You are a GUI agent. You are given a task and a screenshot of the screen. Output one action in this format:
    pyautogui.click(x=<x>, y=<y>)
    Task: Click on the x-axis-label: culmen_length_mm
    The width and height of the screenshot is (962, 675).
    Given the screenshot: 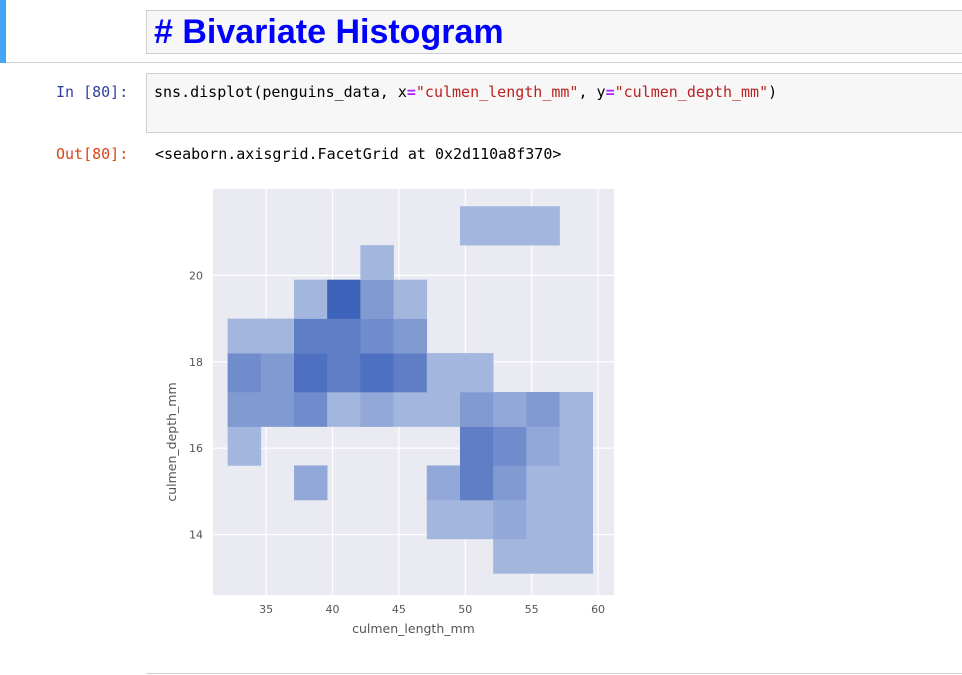 What is the action you would take?
    pyautogui.click(x=413, y=628)
    